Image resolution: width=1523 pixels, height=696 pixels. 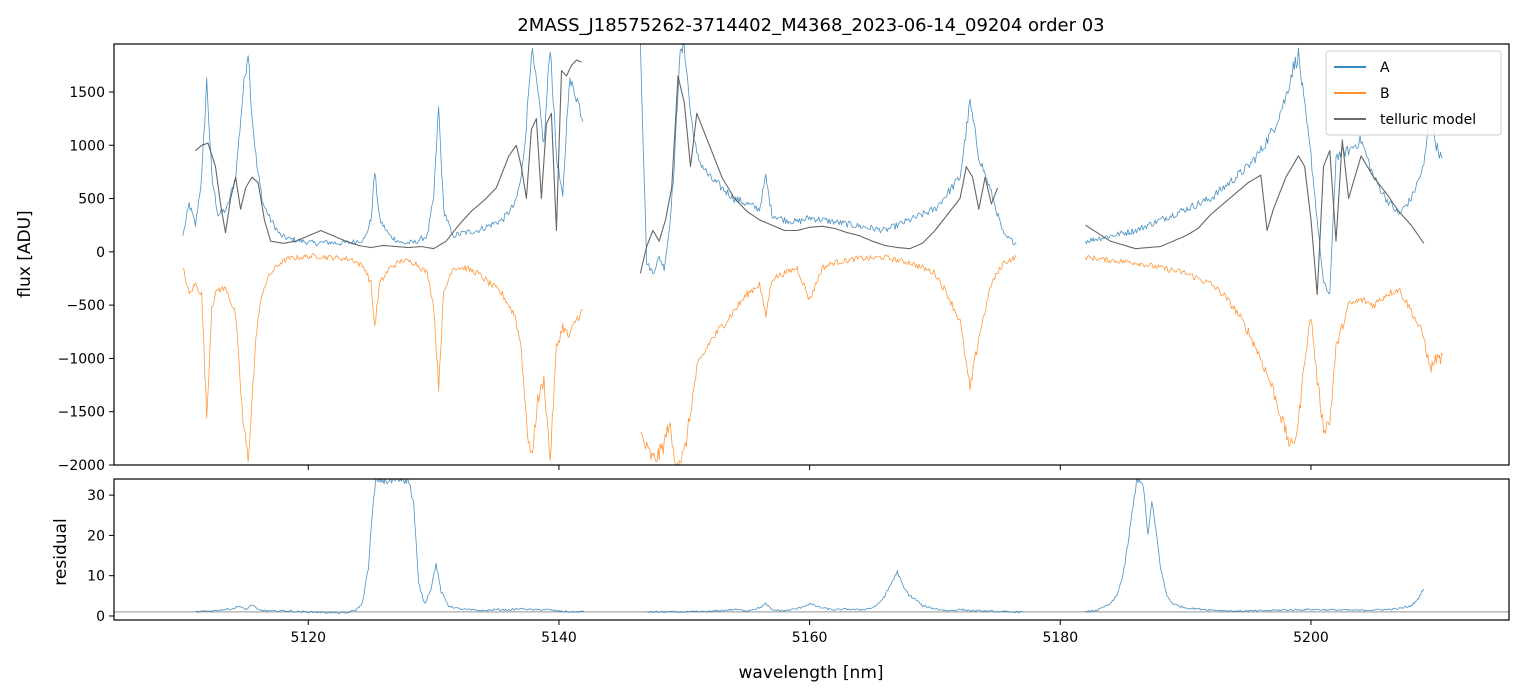 What do you see at coordinates (96, 577) in the screenshot?
I see `residual-y-tick-label: 10` at bounding box center [96, 577].